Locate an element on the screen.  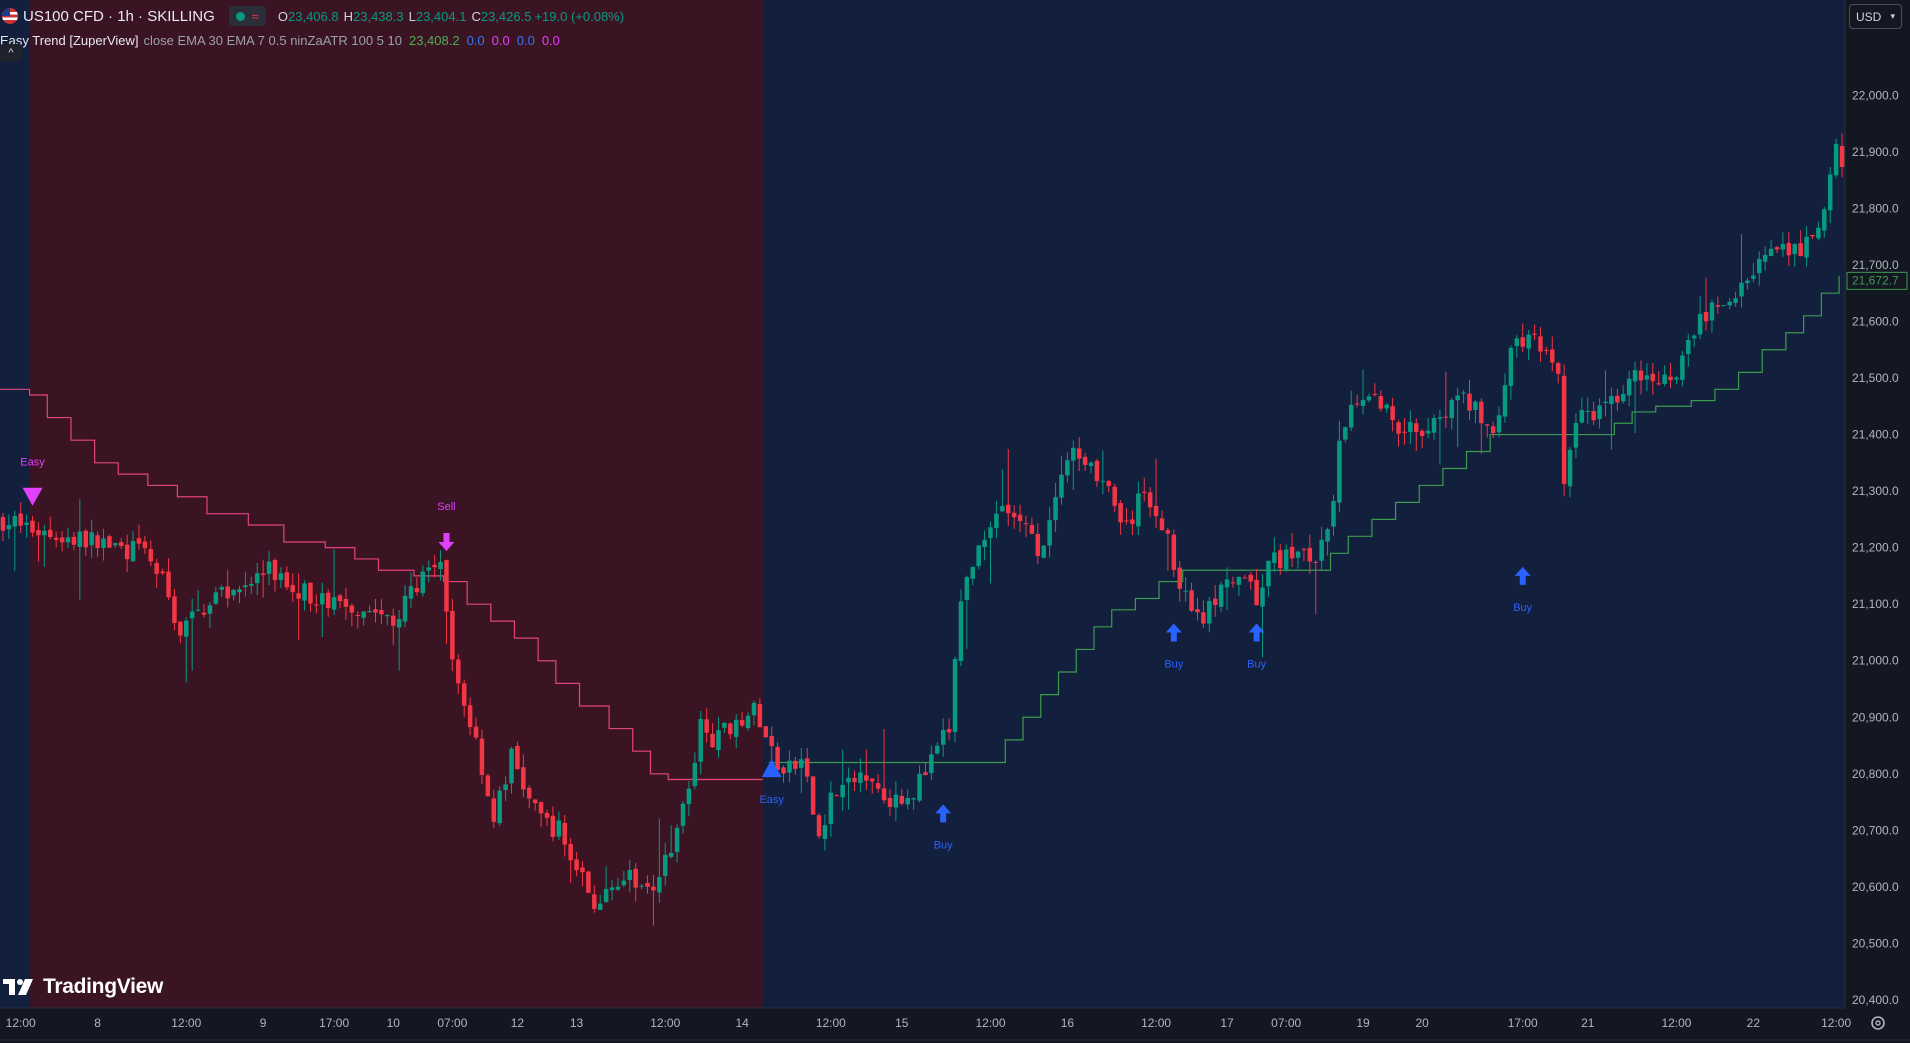
easy-label: Easy is located at coordinates (32, 463).